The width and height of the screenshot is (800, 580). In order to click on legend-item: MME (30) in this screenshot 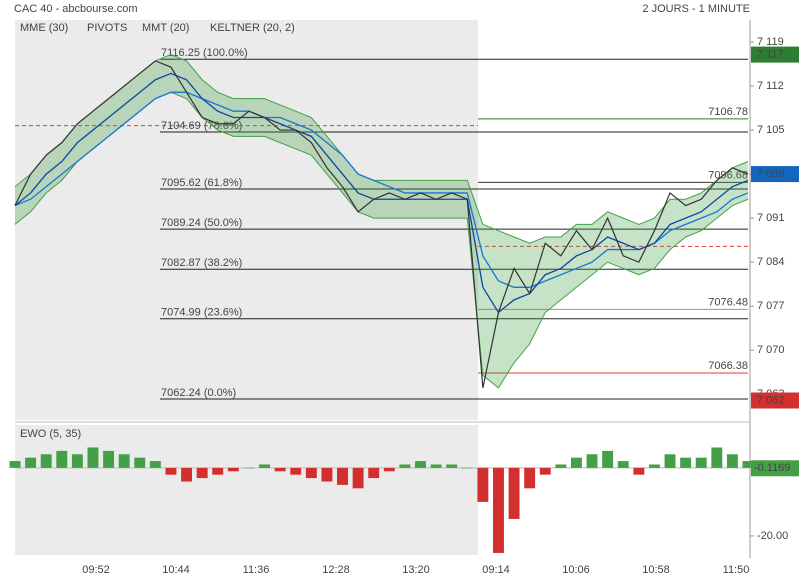, I will do `click(44, 28)`.